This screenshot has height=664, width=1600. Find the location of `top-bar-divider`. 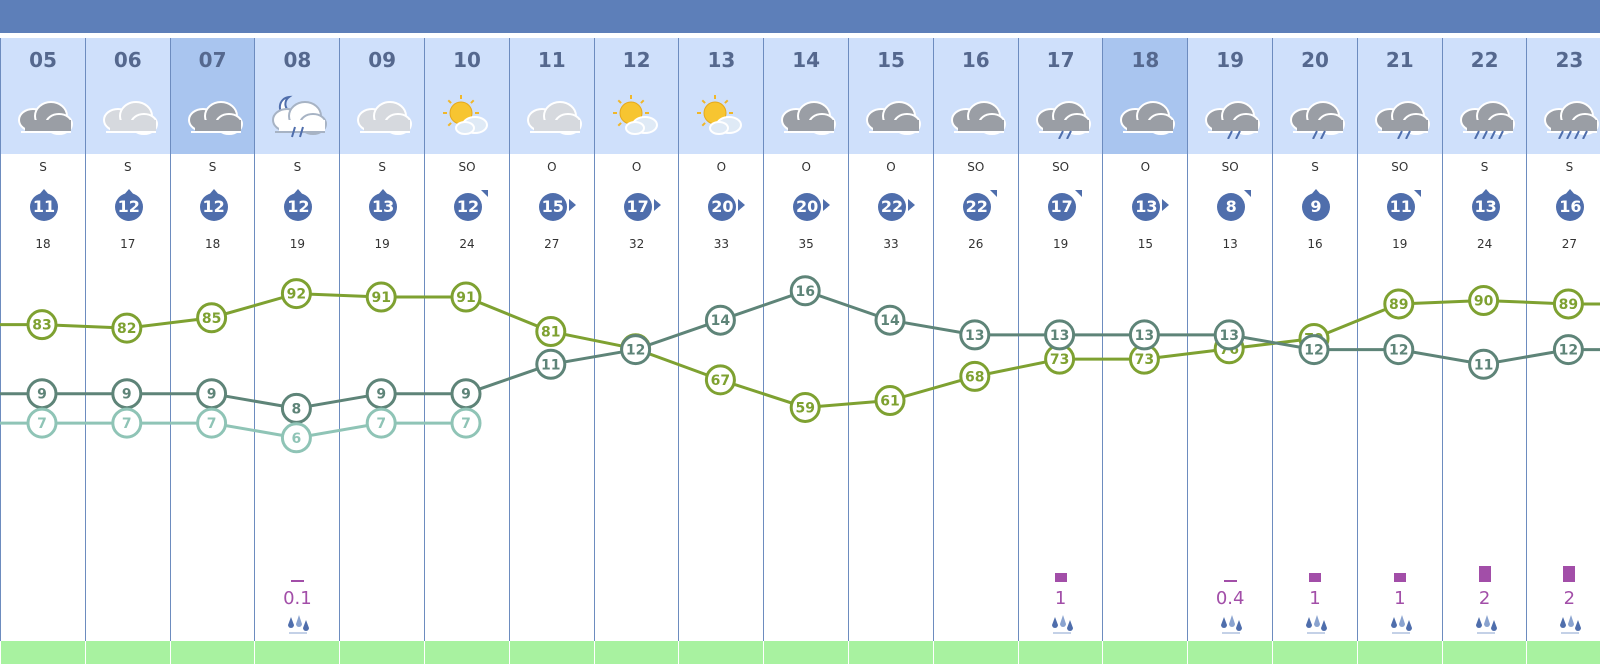

top-bar-divider is located at coordinates (800, 35).